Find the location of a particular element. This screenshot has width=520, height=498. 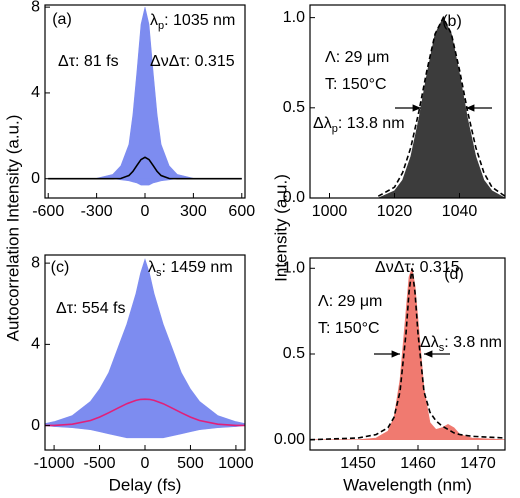

x-tick-label: -600 is located at coordinates (48, 211).